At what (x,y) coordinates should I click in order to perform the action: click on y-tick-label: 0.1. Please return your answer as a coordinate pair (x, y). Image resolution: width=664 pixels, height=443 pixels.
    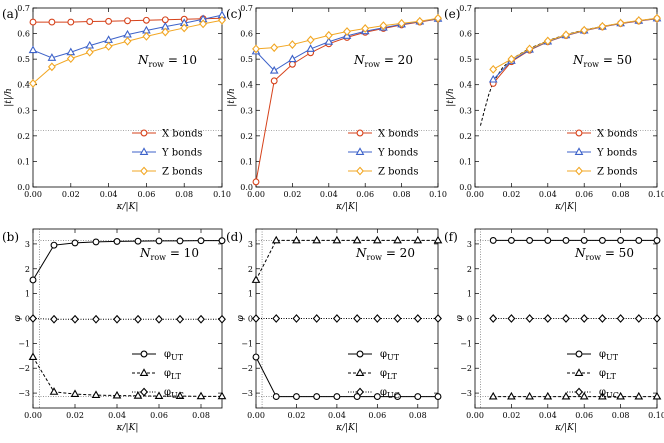
    Looking at the image, I should click on (23, 161).